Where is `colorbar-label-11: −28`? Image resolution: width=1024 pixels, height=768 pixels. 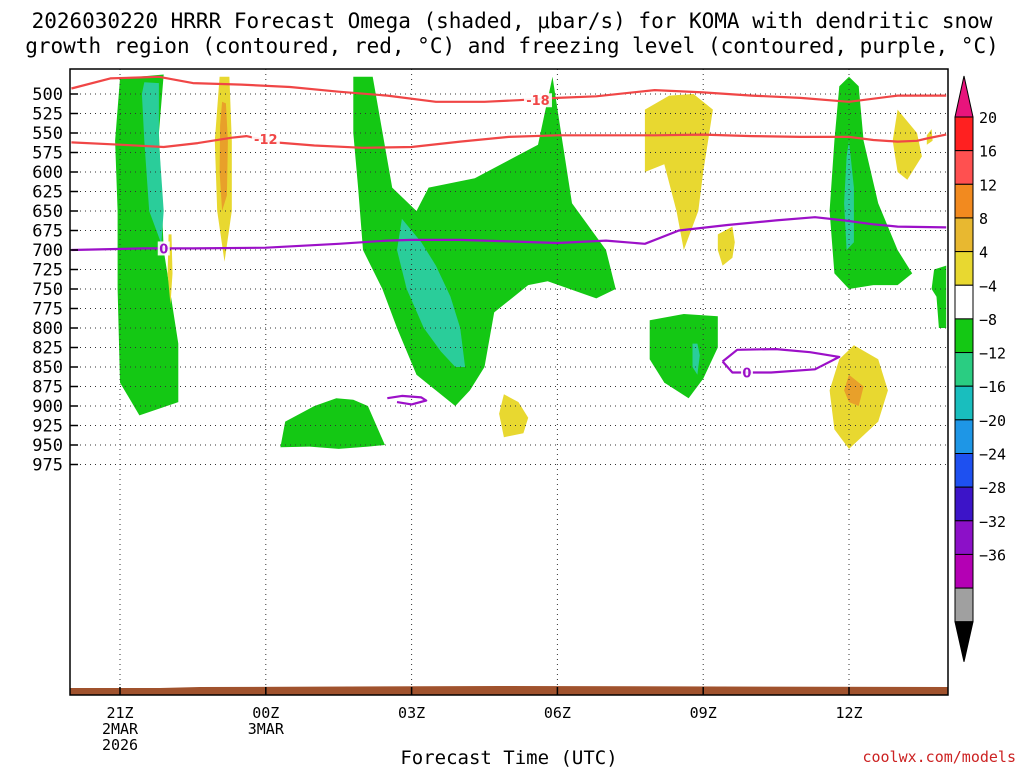
colorbar-label-11: −28 is located at coordinates (992, 488).